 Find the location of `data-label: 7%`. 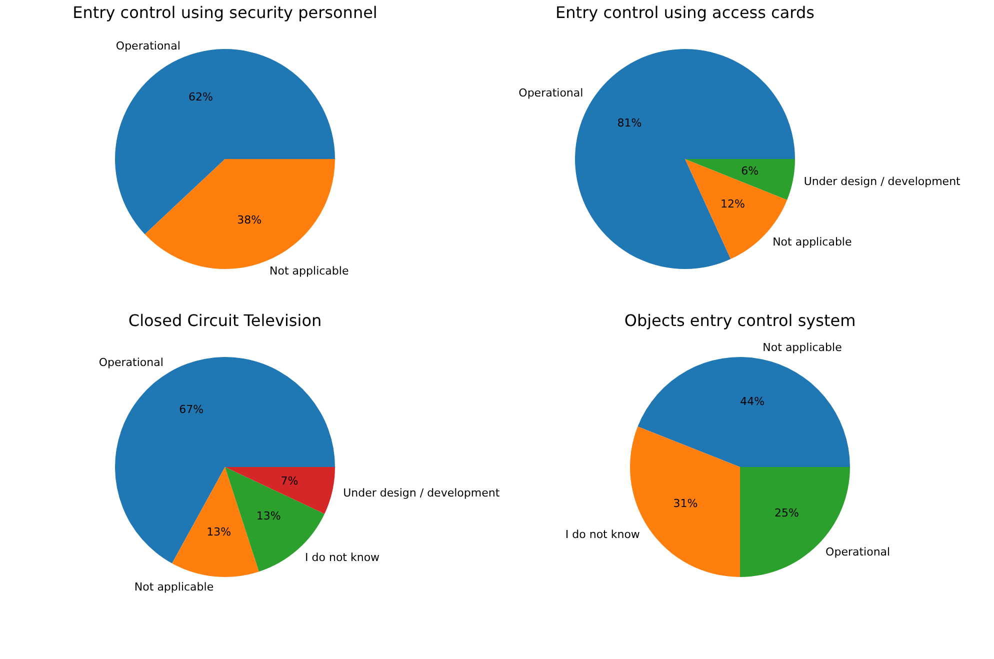

data-label: 7% is located at coordinates (289, 481).